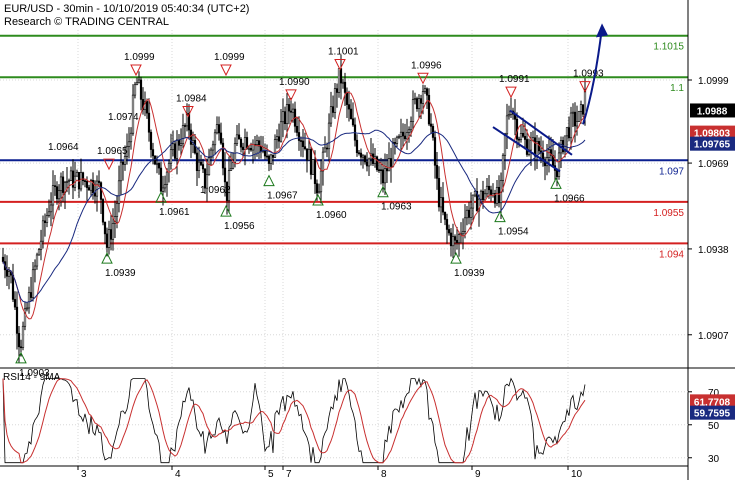  Describe the element at coordinates (396, 207) in the screenshot. I see `swing-low-label: 1.0963` at that location.